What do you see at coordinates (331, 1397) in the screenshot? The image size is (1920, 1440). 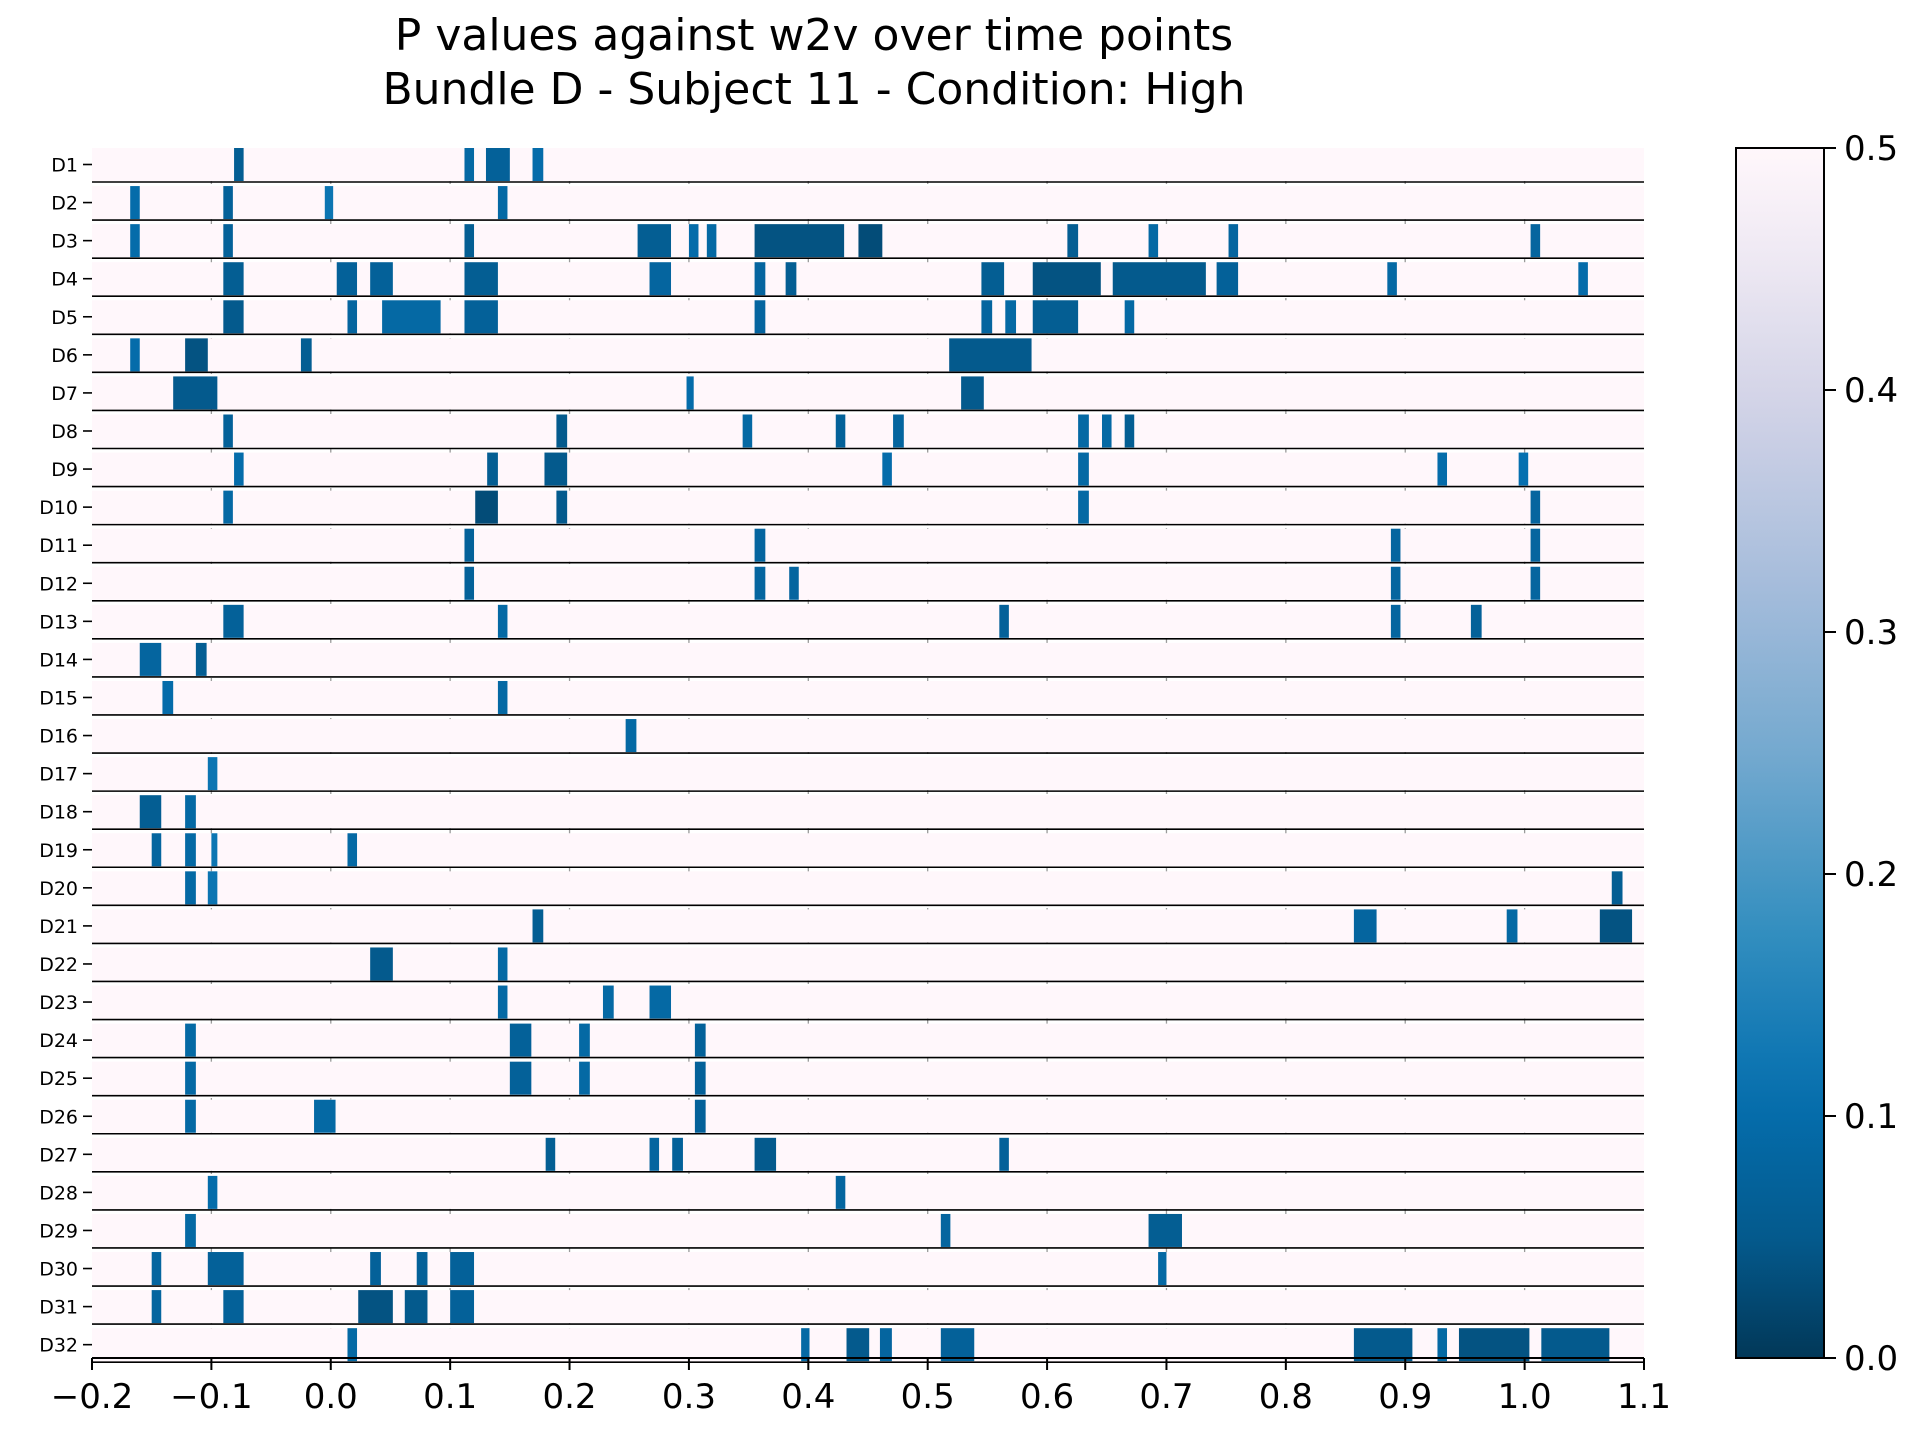 I see `x-tick-label: 0.0` at bounding box center [331, 1397].